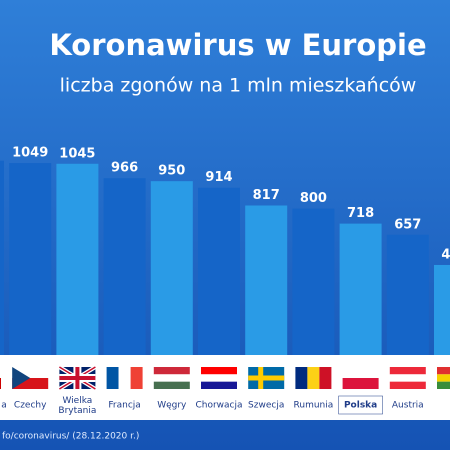  What do you see at coordinates (0, 150) in the screenshot?
I see `value-label: 1062` at bounding box center [0, 150].